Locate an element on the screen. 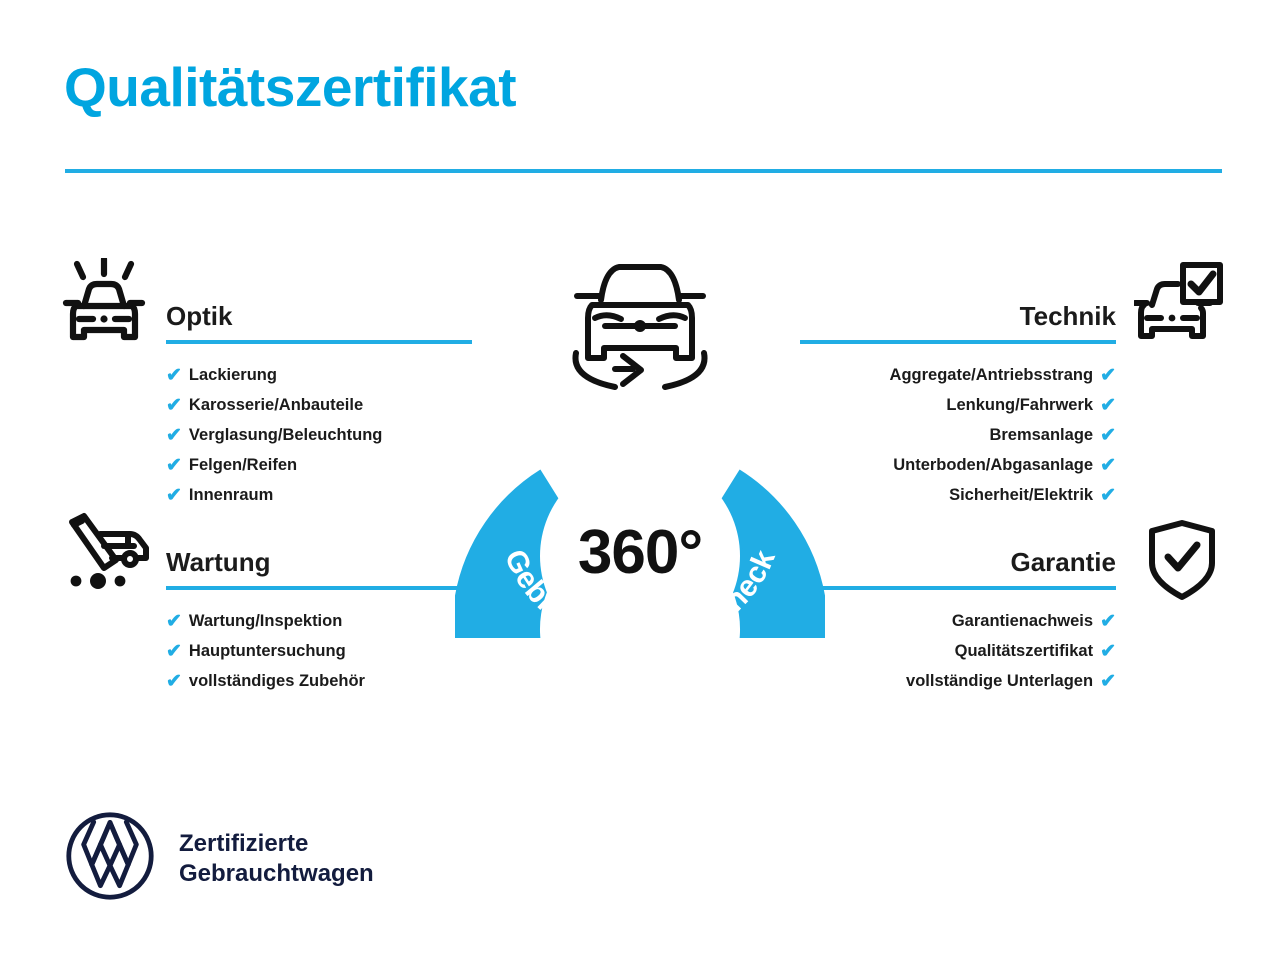  list-item-label: Unterboden/Abgasanlage is located at coordinates (993, 465).